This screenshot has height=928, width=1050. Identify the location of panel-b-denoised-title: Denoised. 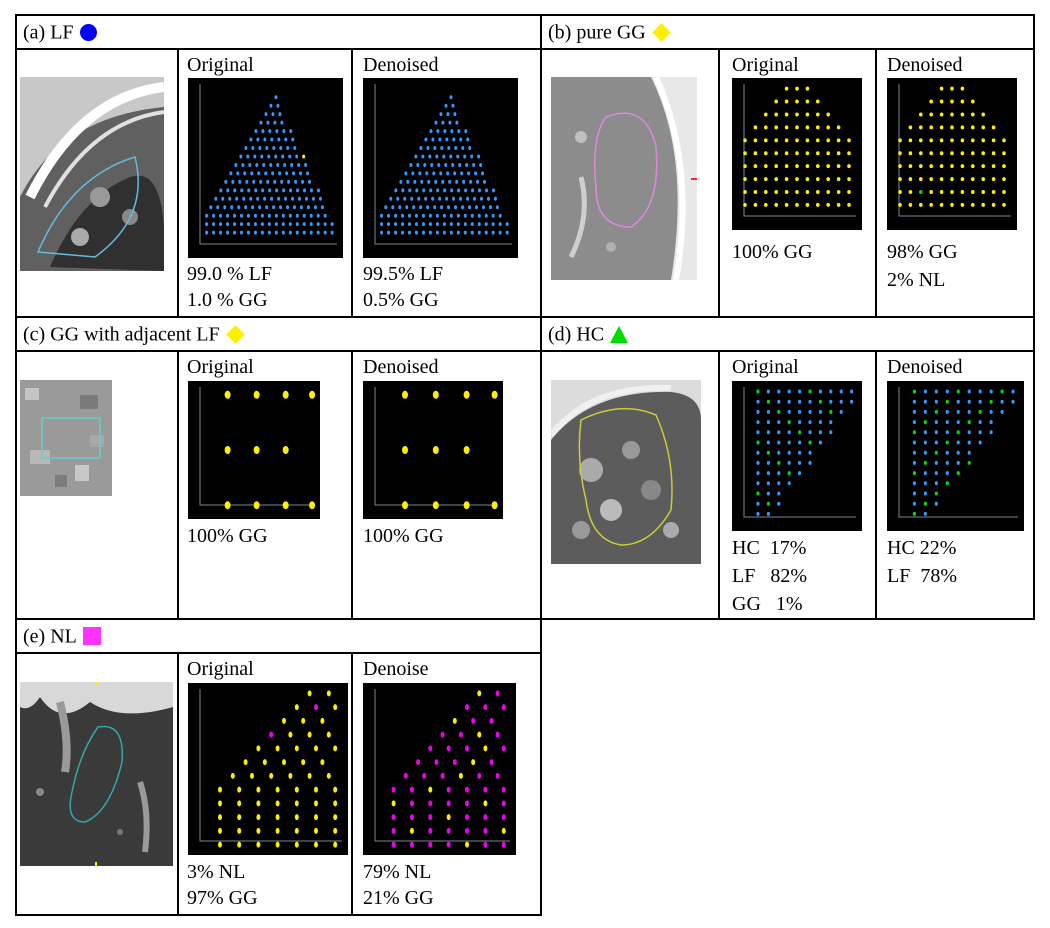
(925, 65).